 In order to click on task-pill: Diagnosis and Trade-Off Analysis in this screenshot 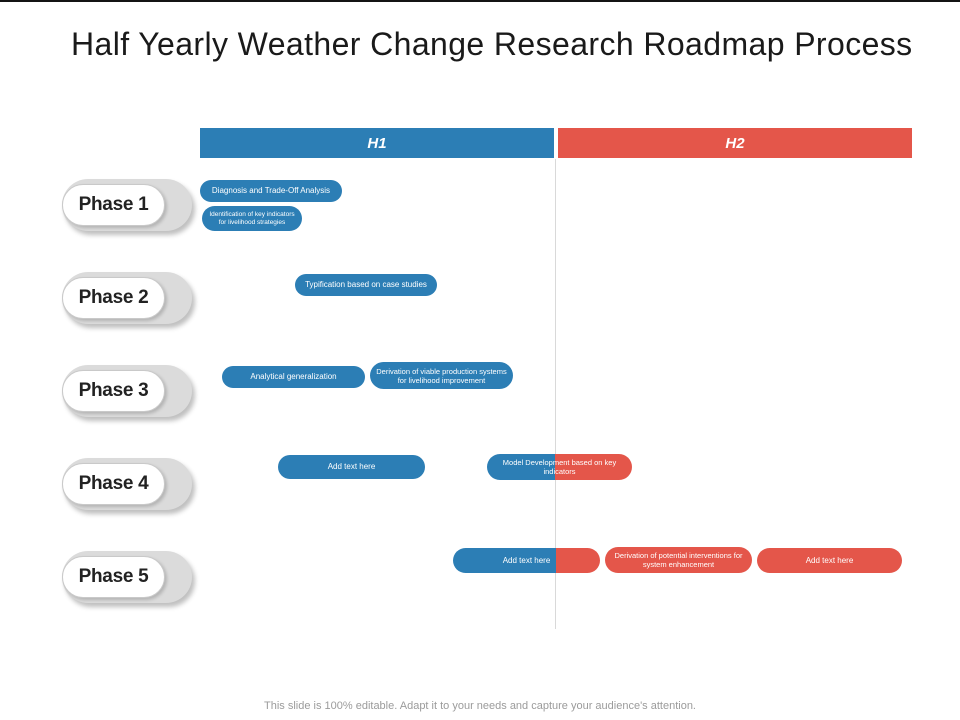, I will do `click(271, 191)`.